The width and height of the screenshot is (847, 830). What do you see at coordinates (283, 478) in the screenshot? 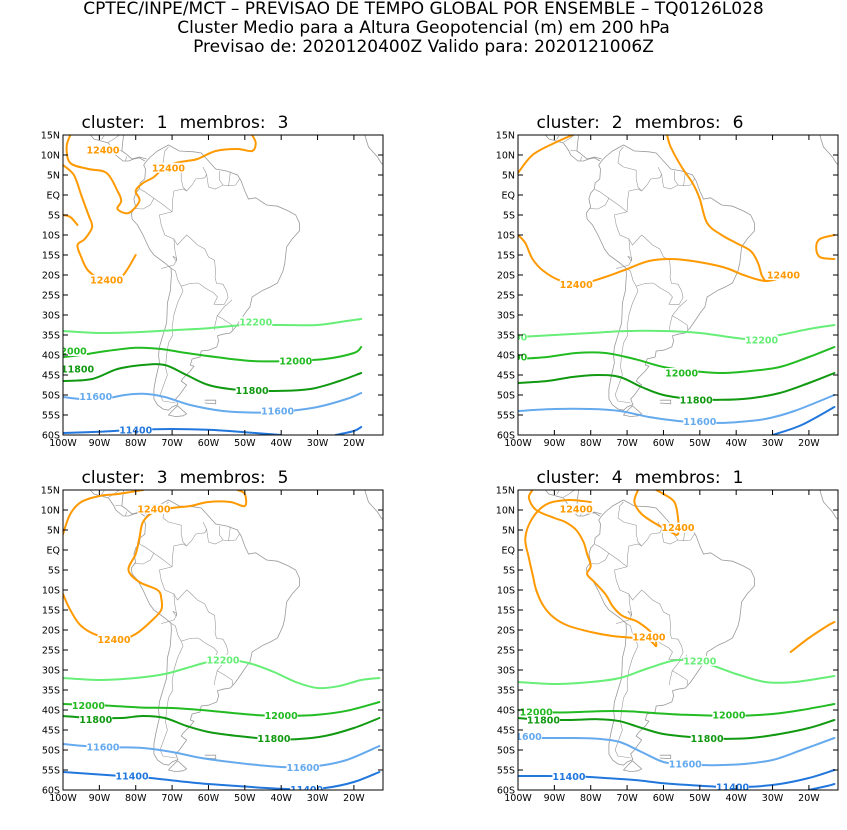
I see `members-number: 5` at bounding box center [283, 478].